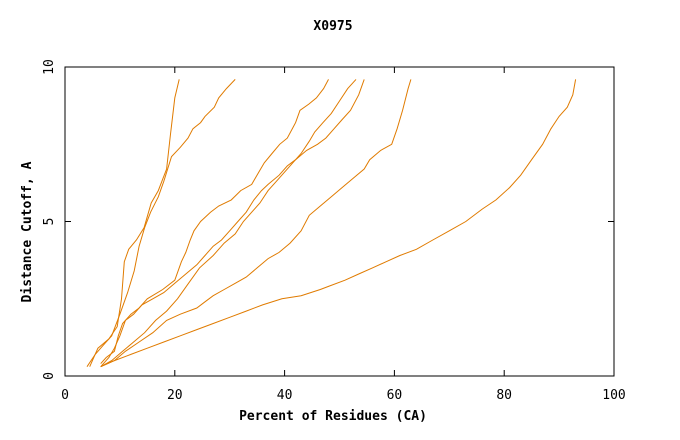 This screenshot has width=680, height=440. I want to click on x-tick-label: 20, so click(175, 395).